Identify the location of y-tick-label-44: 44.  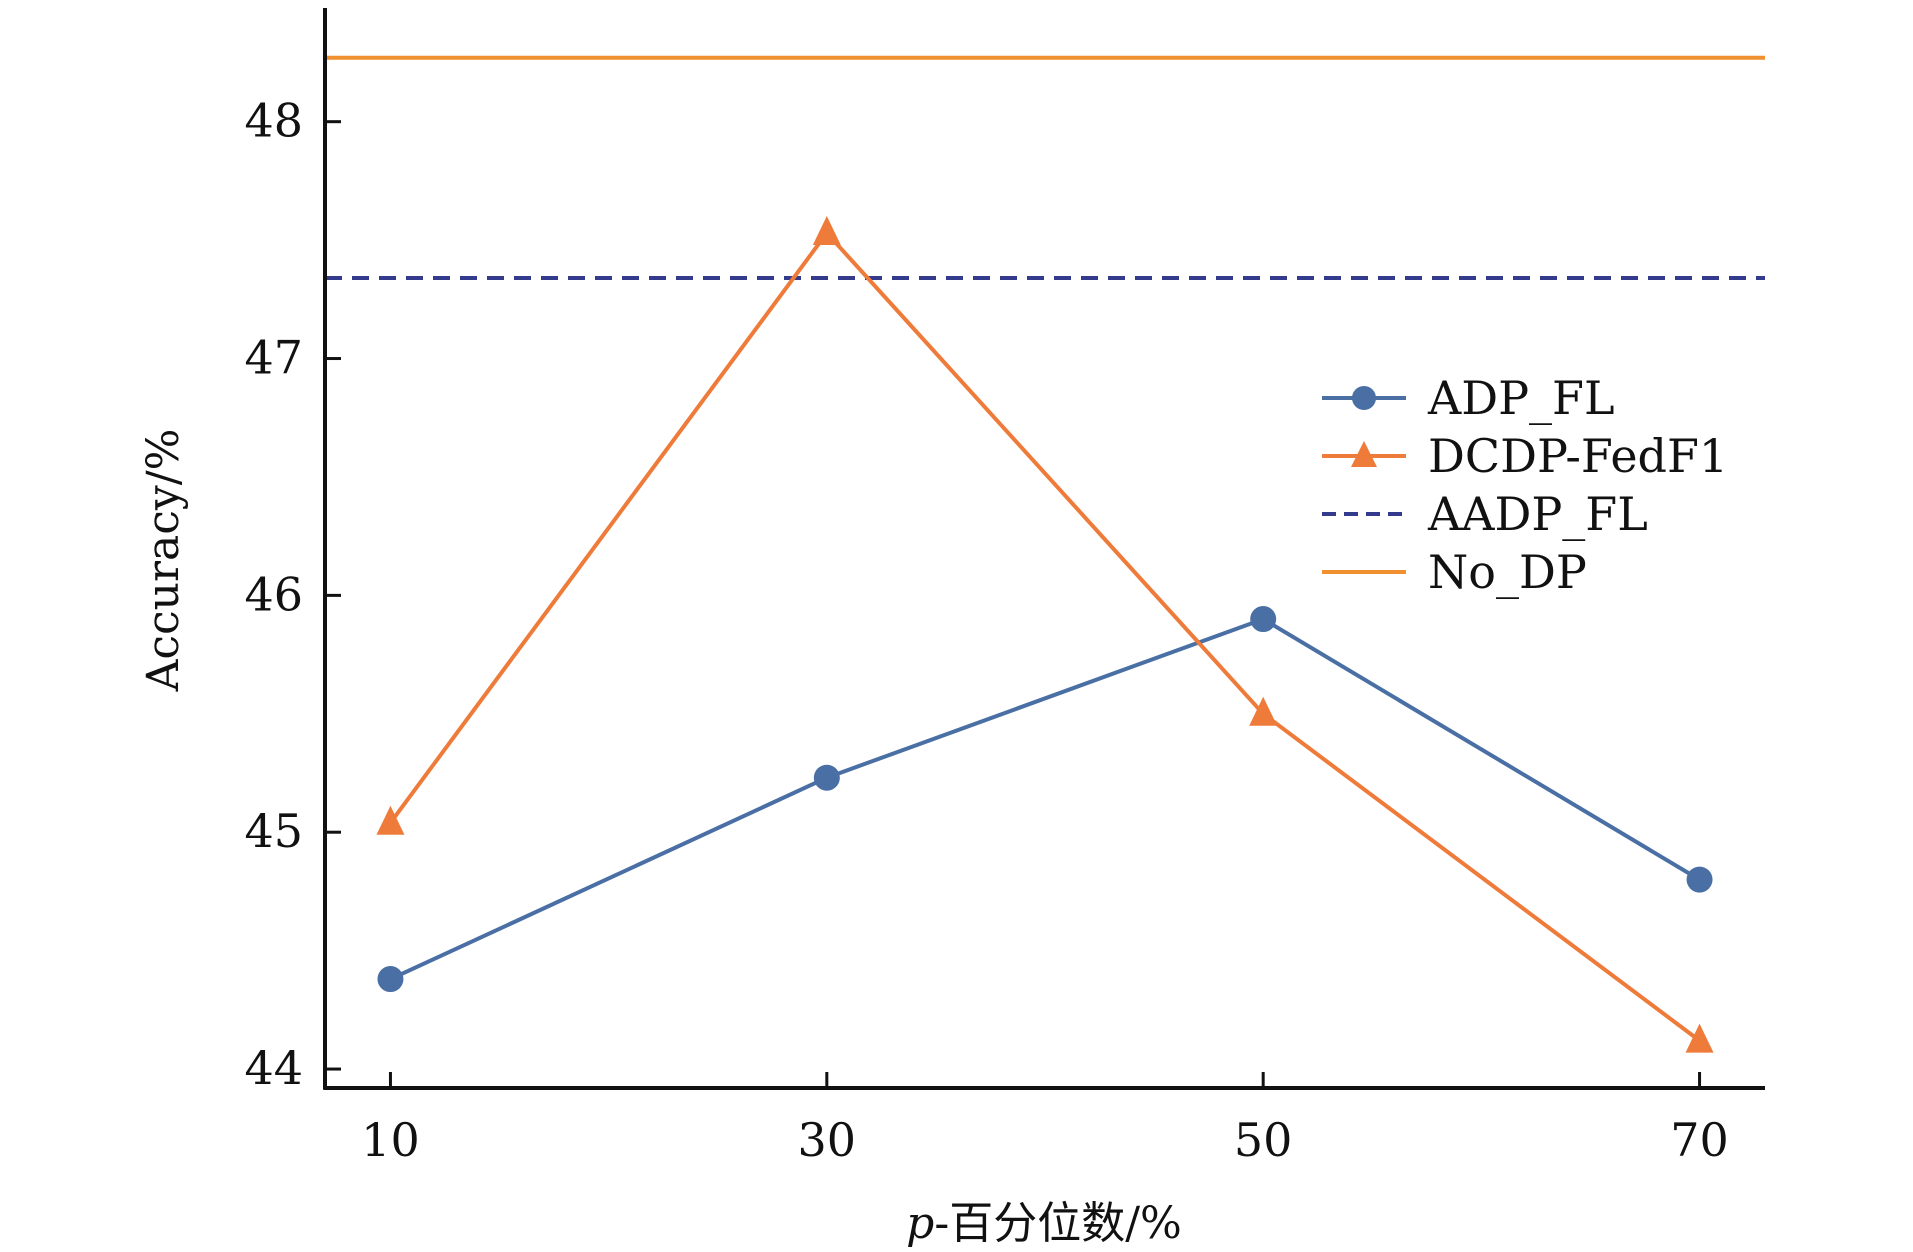
(273, 1068).